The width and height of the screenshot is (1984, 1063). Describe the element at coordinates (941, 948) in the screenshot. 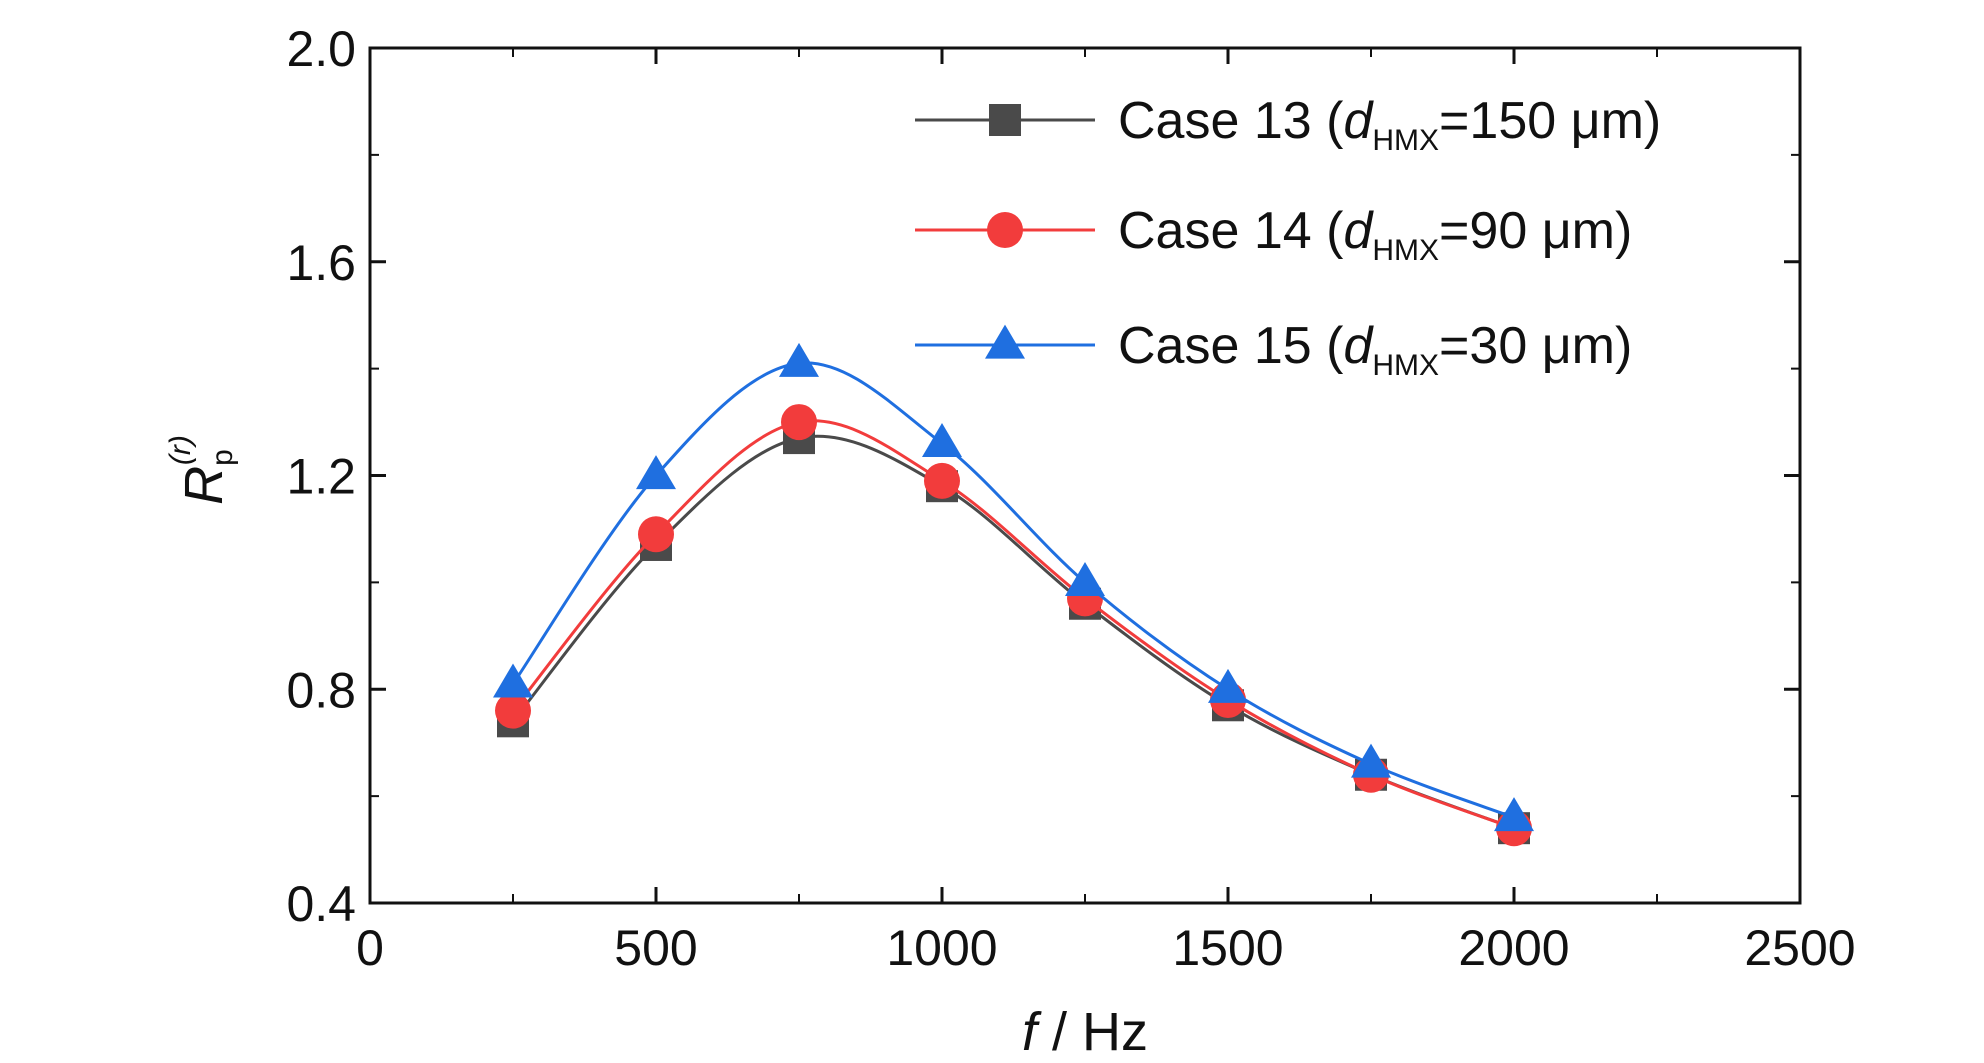

I see `x-tick-label: 1000` at that location.